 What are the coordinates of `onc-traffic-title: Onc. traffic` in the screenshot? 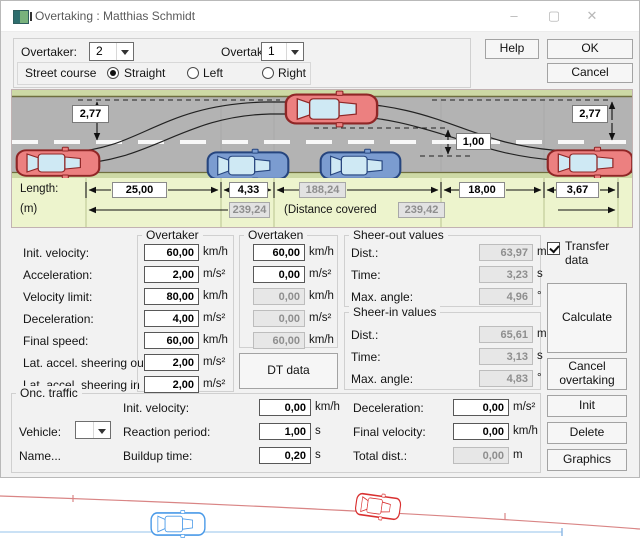 It's located at (49, 393).